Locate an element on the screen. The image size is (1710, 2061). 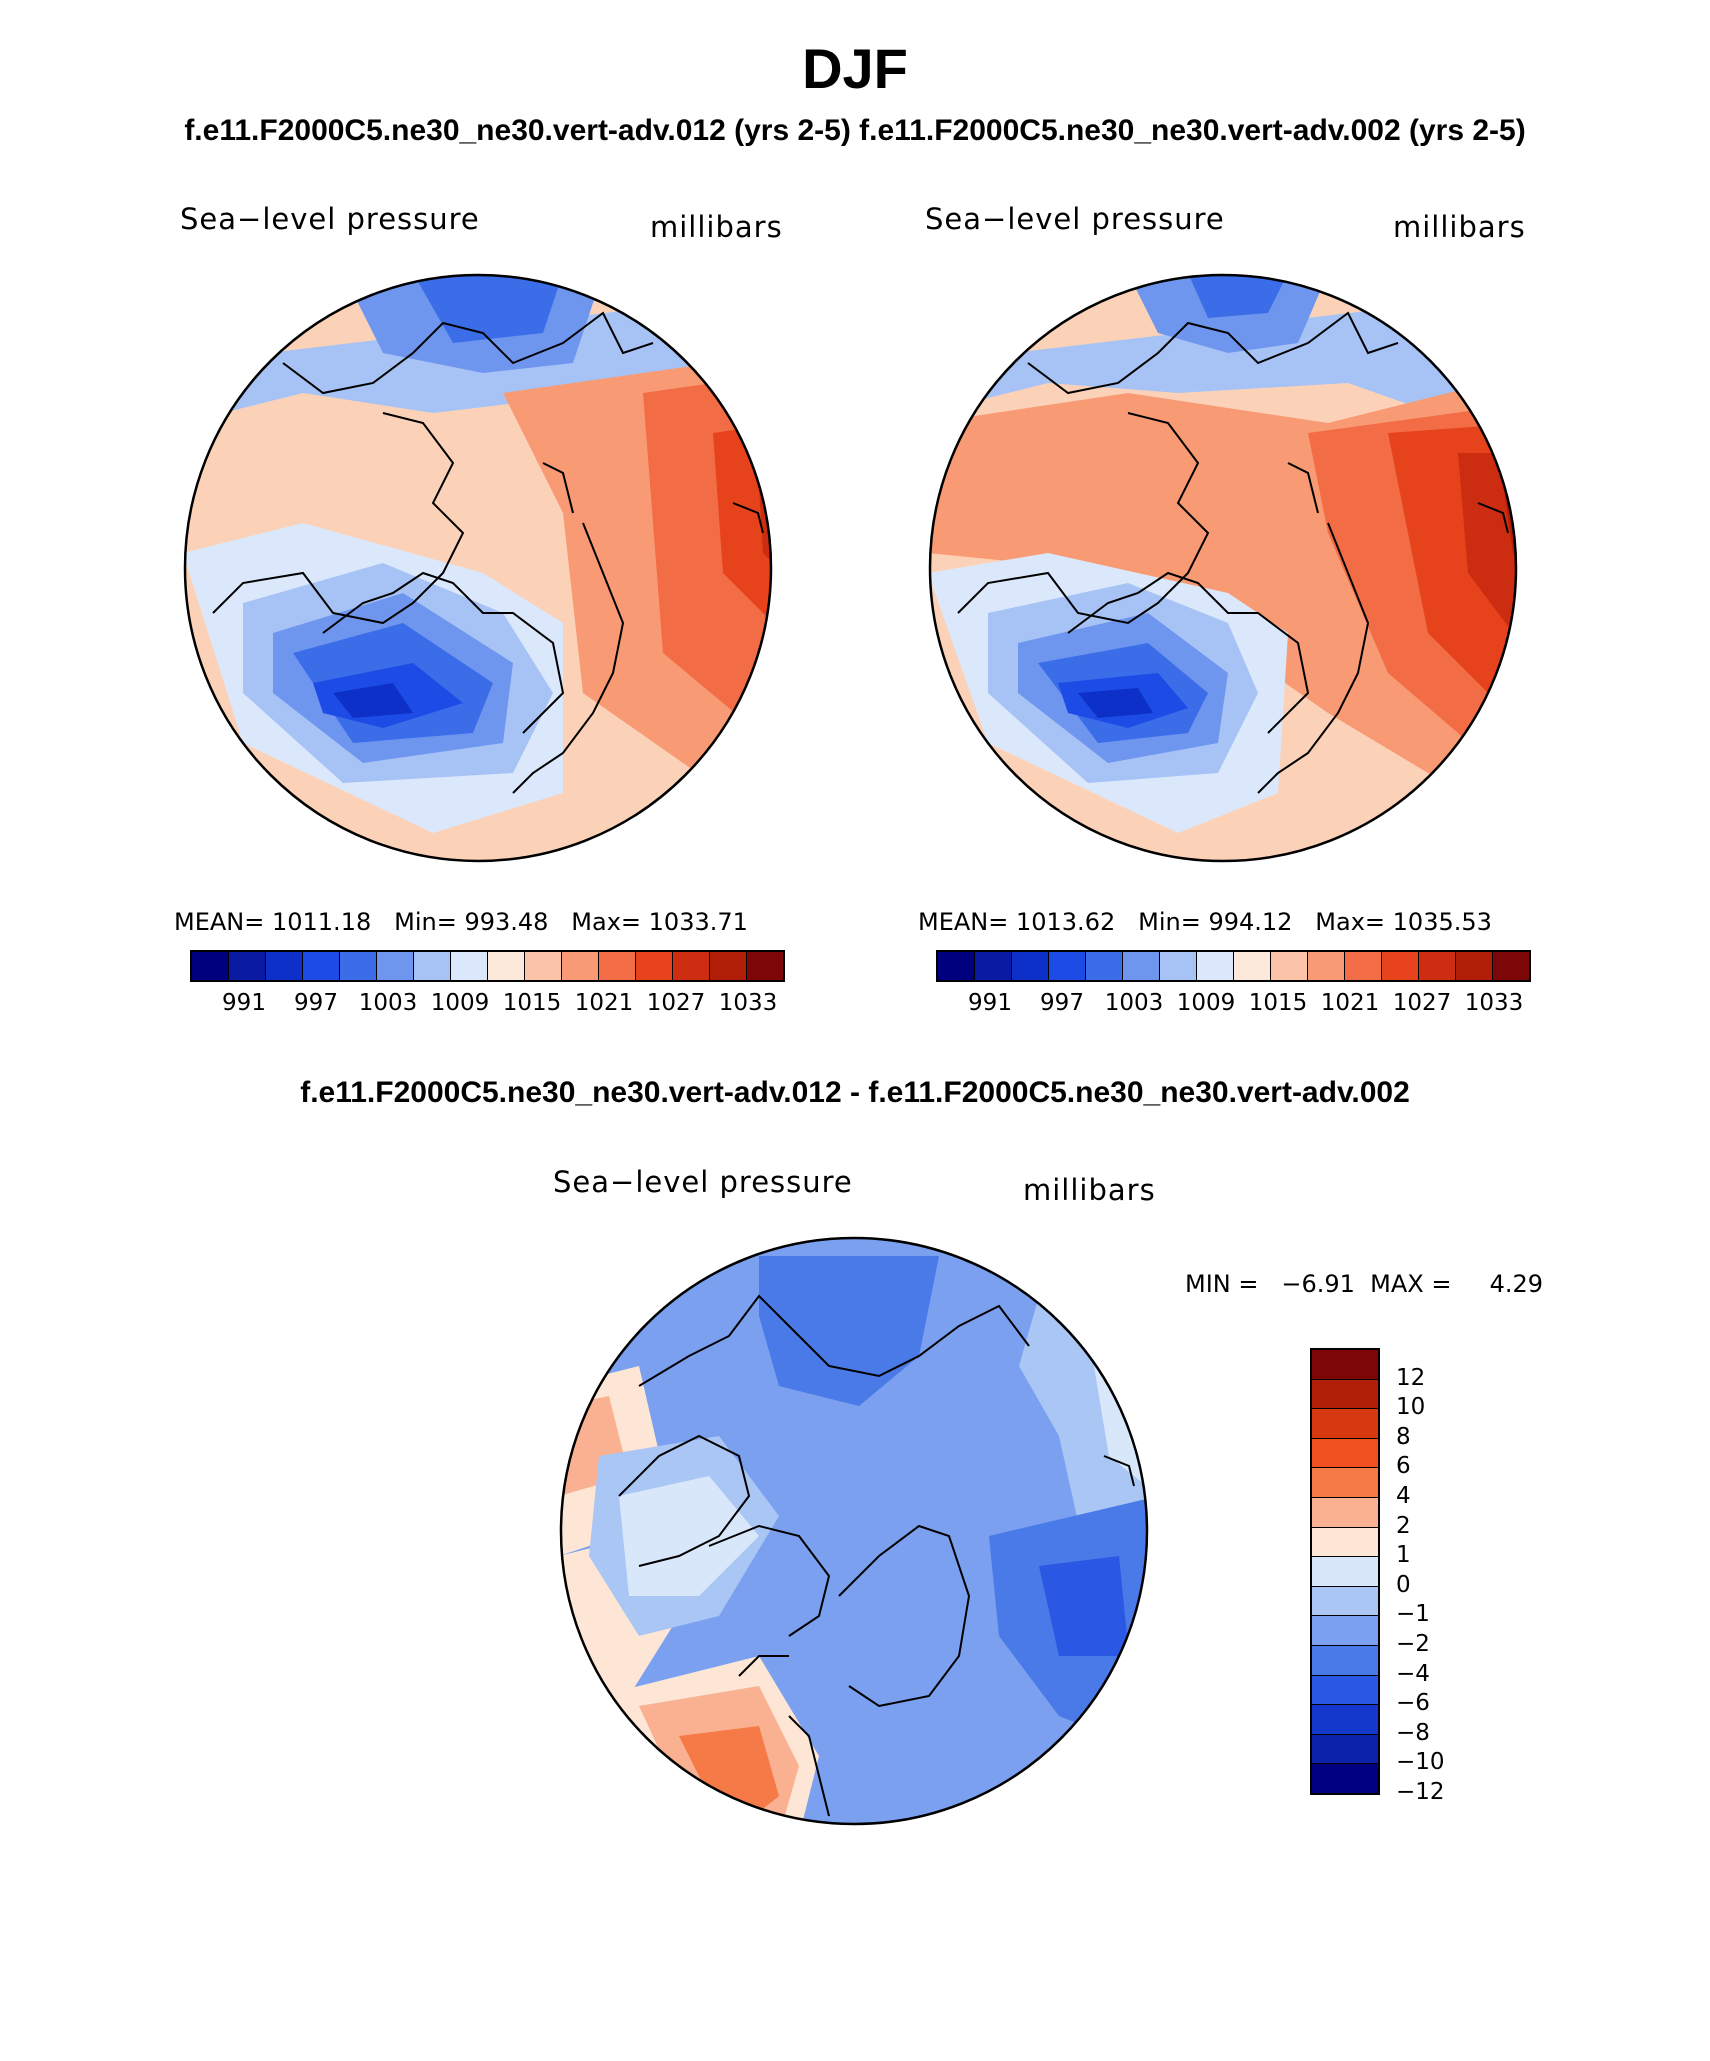
left-stats: MEAN= 1011.18 Min= 993.48 Max= 1033.71 is located at coordinates (461, 922).